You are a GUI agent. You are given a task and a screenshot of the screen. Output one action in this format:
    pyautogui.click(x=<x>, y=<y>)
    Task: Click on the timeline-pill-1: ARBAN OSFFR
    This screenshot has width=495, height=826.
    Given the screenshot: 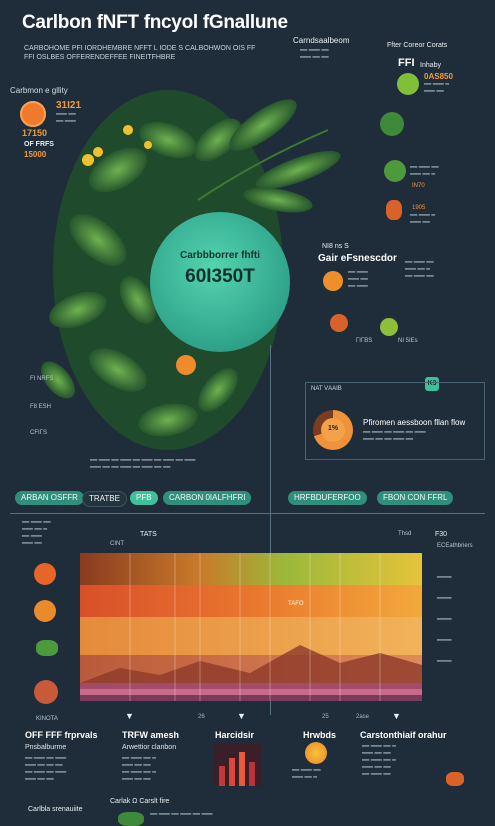 What is the action you would take?
    pyautogui.click(x=49, y=498)
    